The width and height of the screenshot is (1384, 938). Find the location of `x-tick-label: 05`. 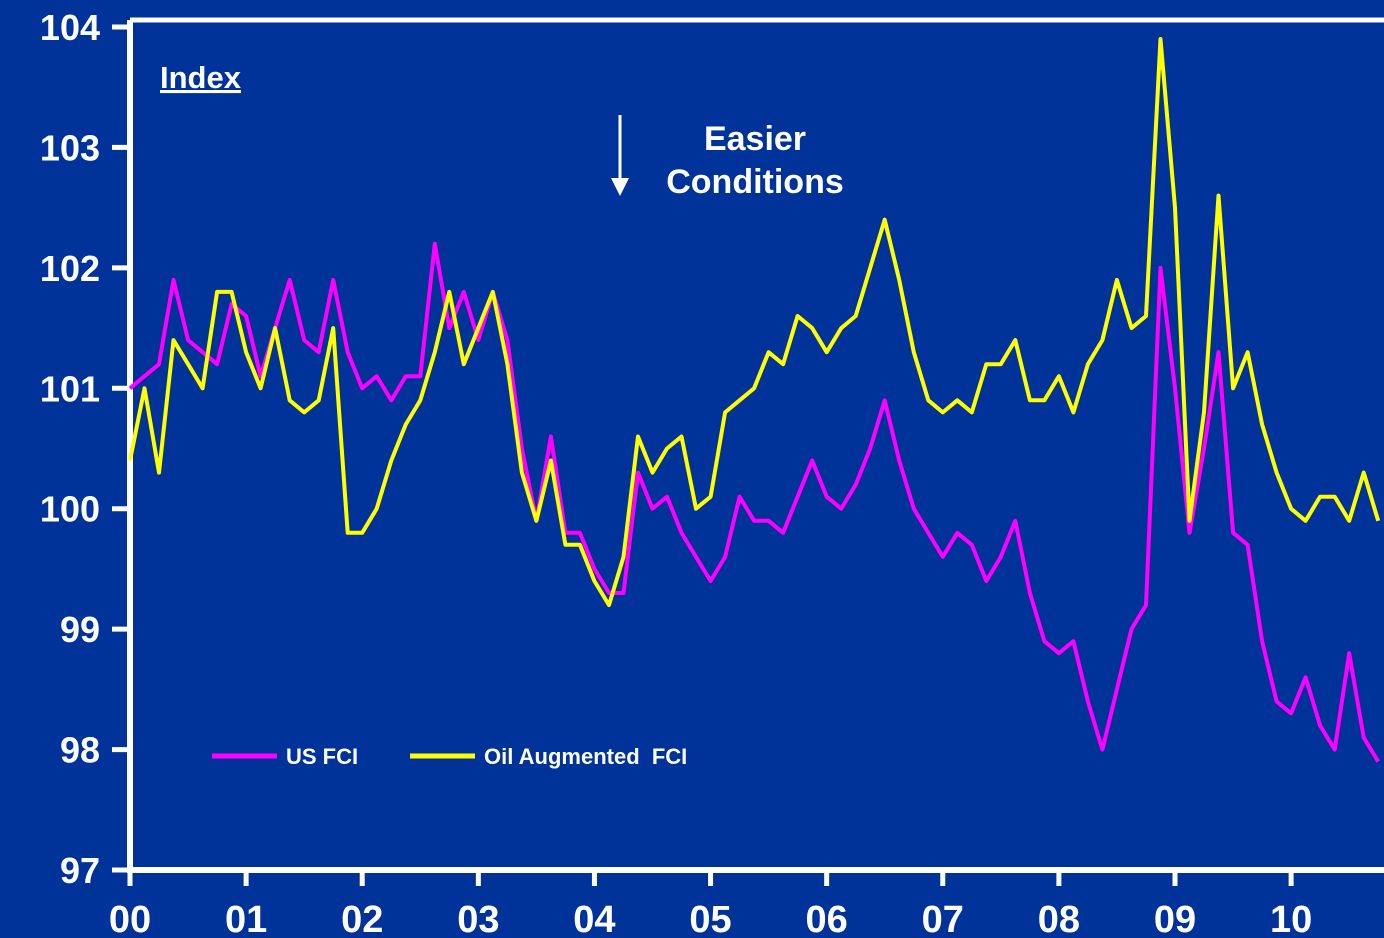

x-tick-label: 05 is located at coordinates (710, 918).